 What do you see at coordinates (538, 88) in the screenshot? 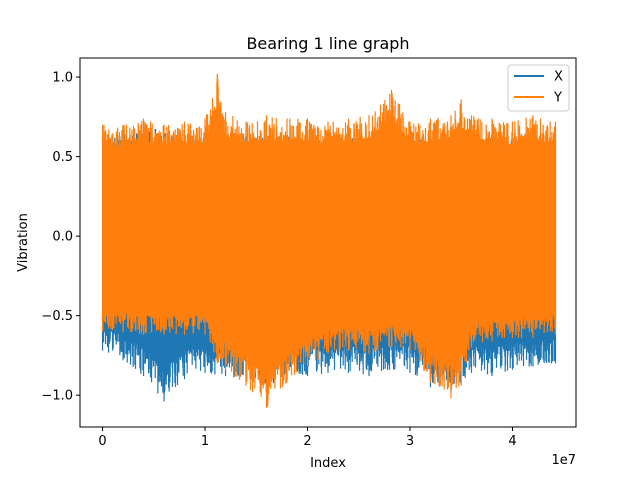
I see `legend: X Y` at bounding box center [538, 88].